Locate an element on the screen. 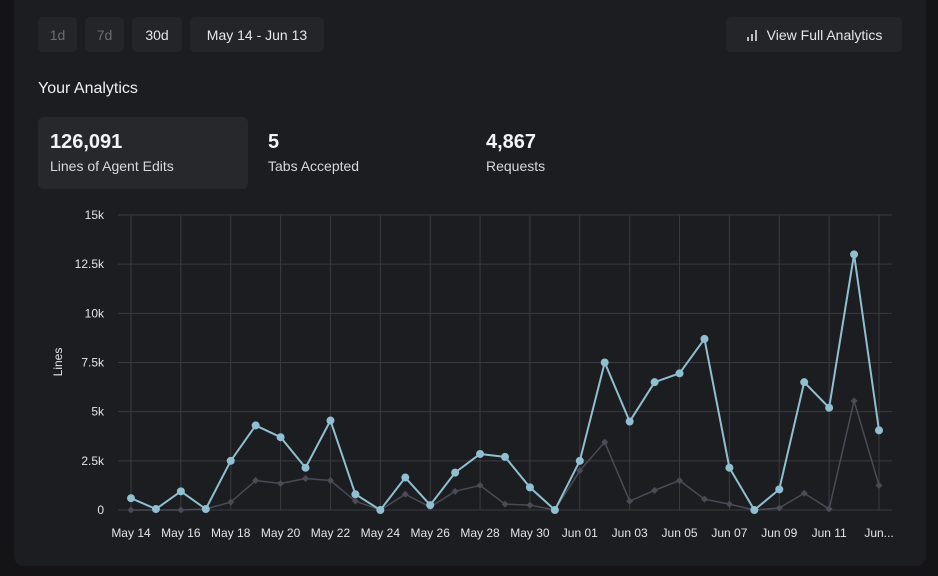  x-tick-label: May 24 is located at coordinates (381, 533).